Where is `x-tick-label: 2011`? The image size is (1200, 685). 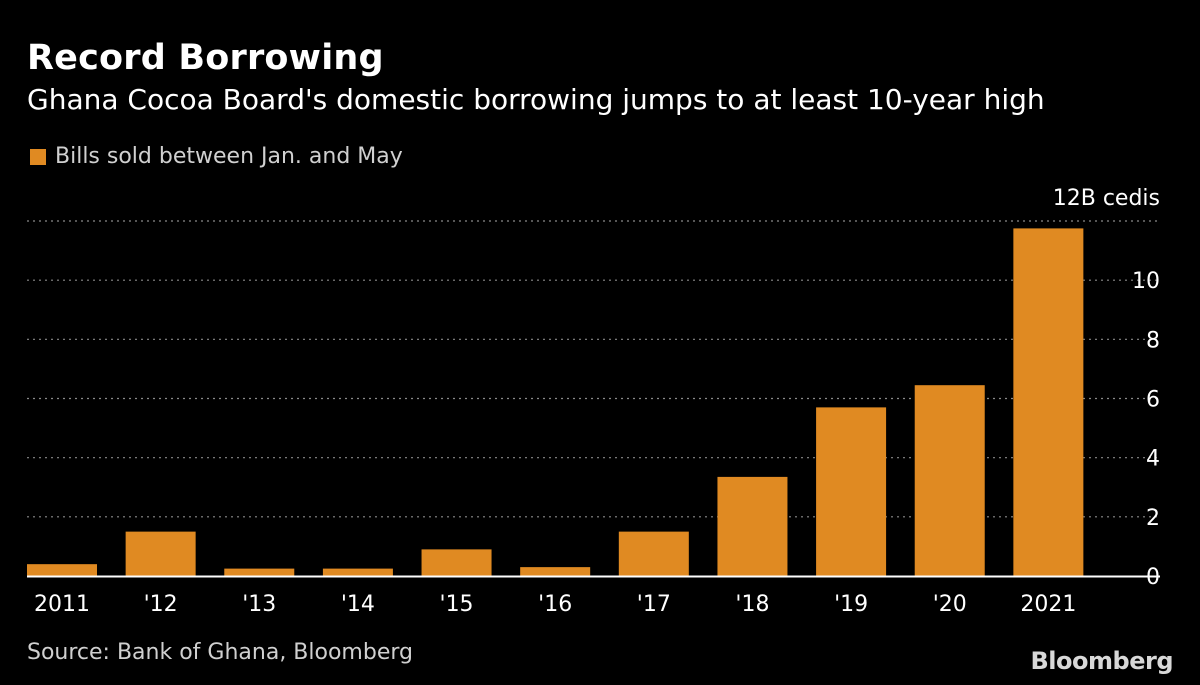 x-tick-label: 2011 is located at coordinates (62, 604).